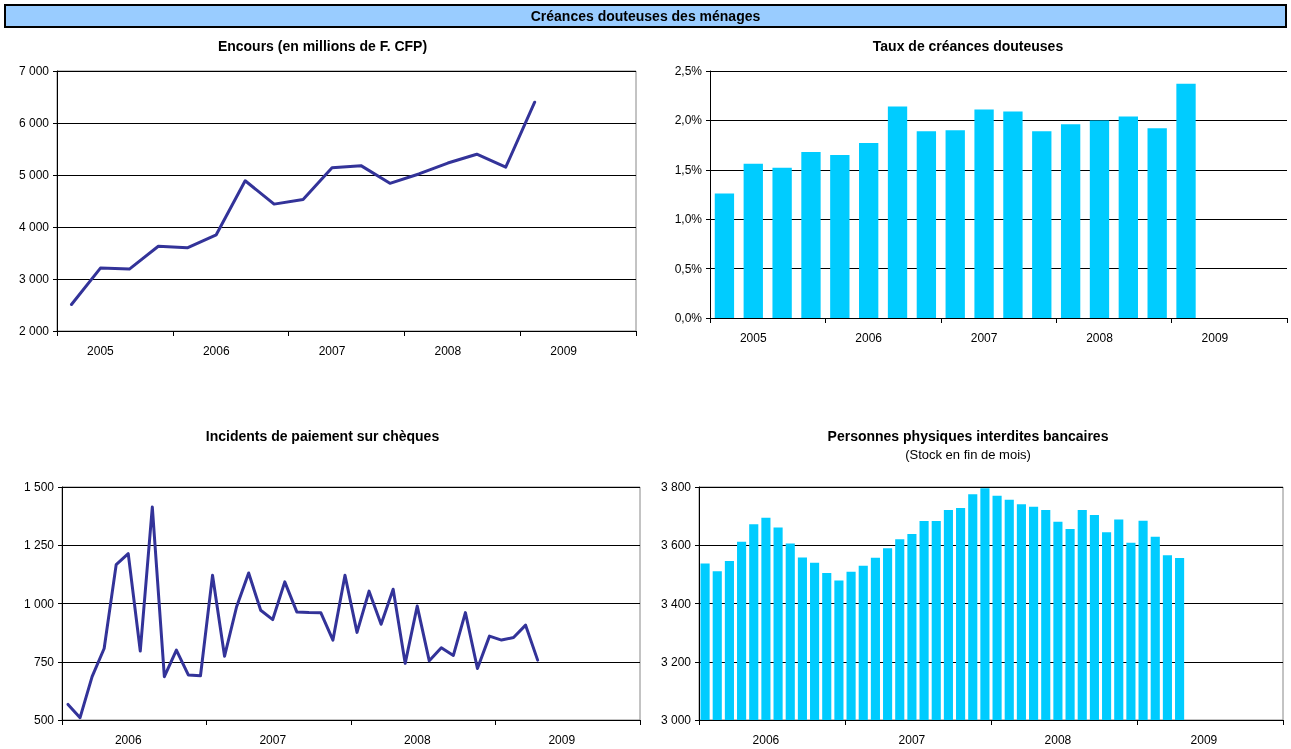 This screenshot has width=1291, height=749. What do you see at coordinates (39, 487) in the screenshot?
I see `y-tick-label: 1 500` at bounding box center [39, 487].